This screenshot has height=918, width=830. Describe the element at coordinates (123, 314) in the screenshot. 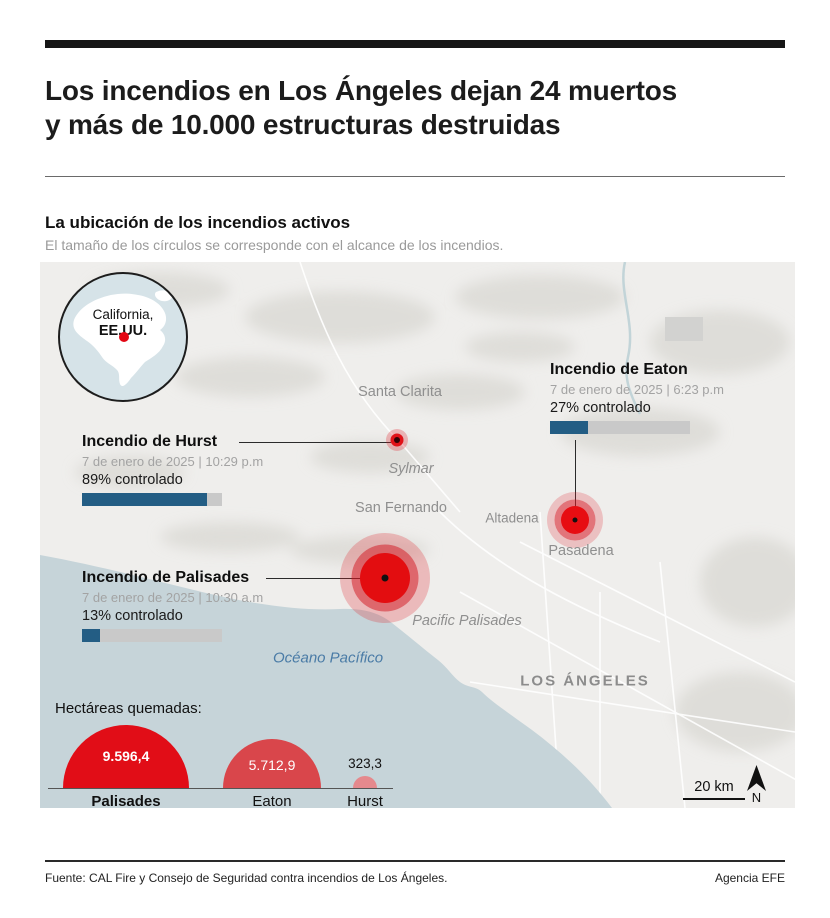

I see `inset-label-region: California,` at that location.